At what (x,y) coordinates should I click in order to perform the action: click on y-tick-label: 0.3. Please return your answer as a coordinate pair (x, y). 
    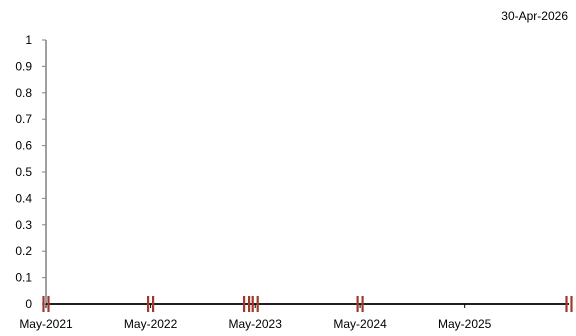
    Looking at the image, I should click on (23, 225).